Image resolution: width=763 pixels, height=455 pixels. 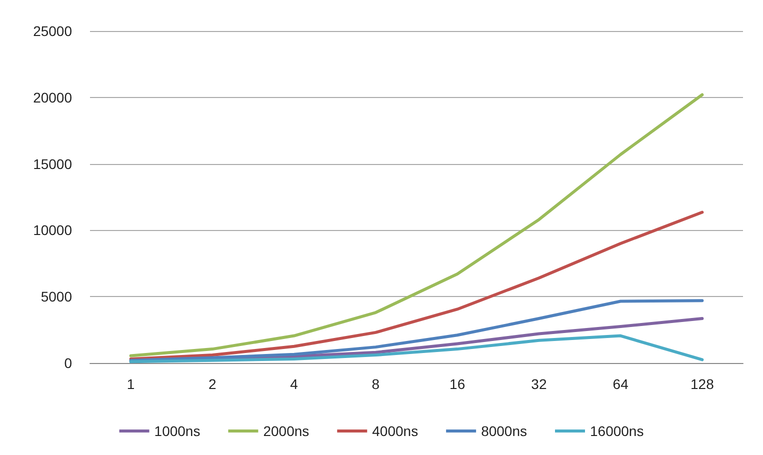 I want to click on legend-label: 2000ns, so click(x=286, y=431).